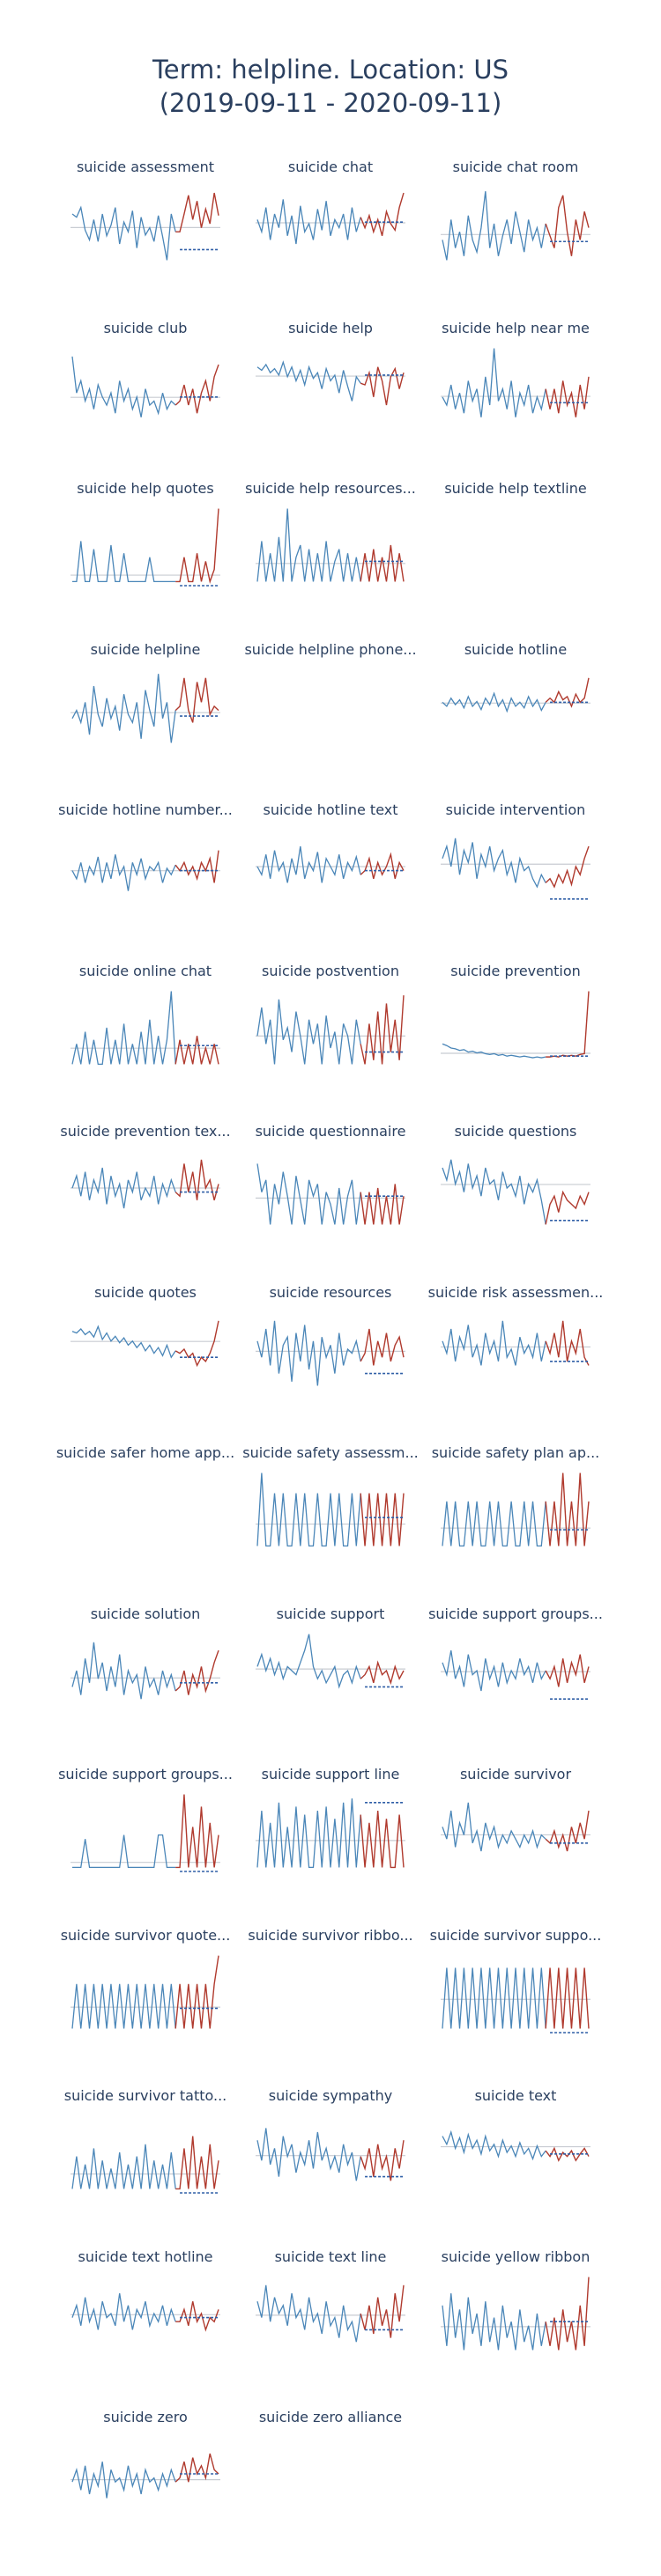 The image size is (661, 2576). Describe the element at coordinates (145, 1613) in the screenshot. I see `panel-title: suicide solution` at that location.